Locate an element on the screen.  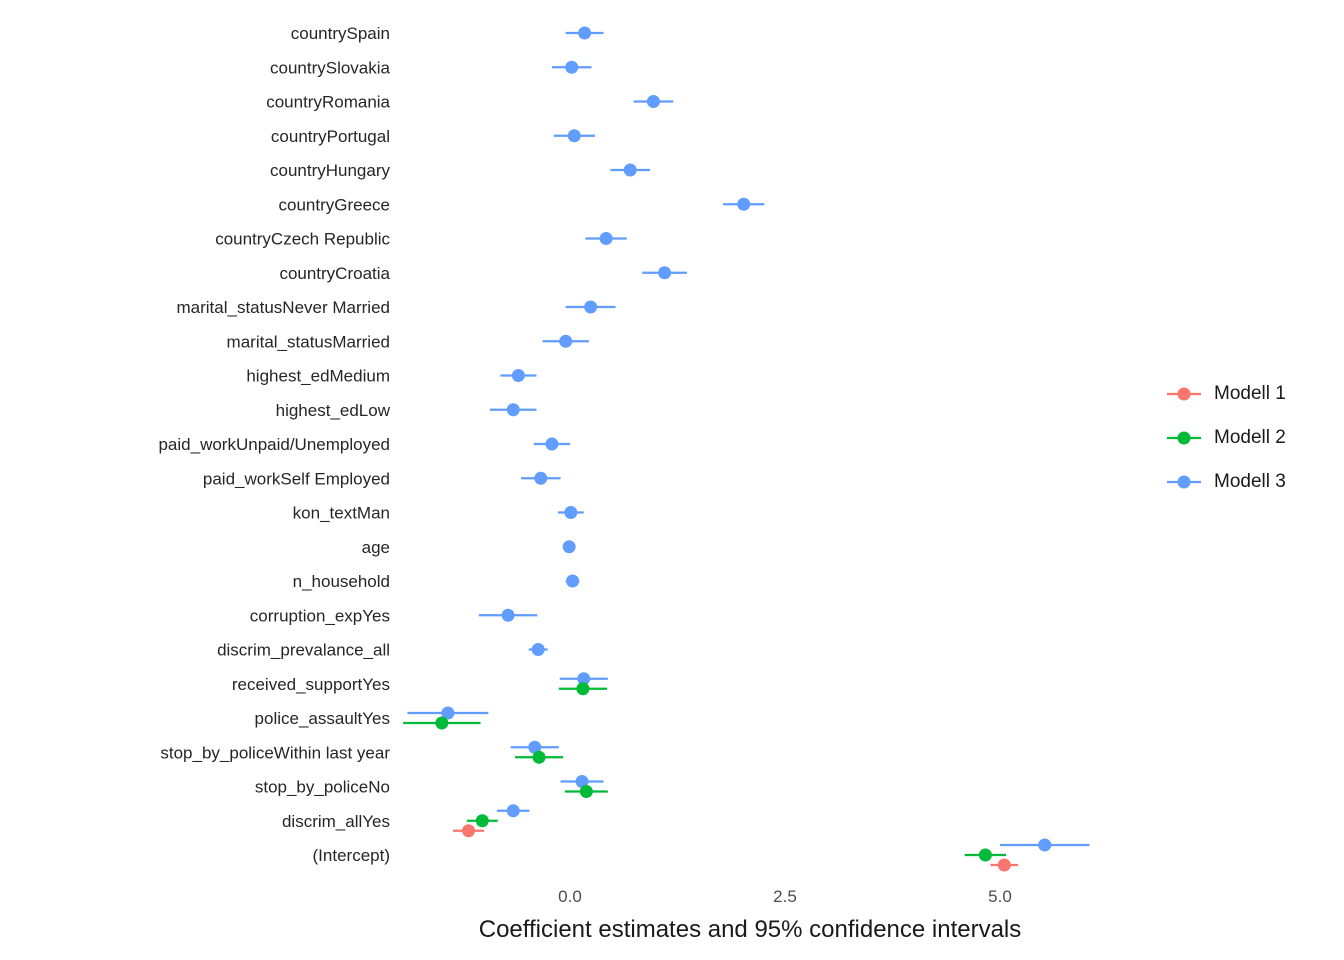
y-axis-label: police_assaultYes is located at coordinates (322, 718).